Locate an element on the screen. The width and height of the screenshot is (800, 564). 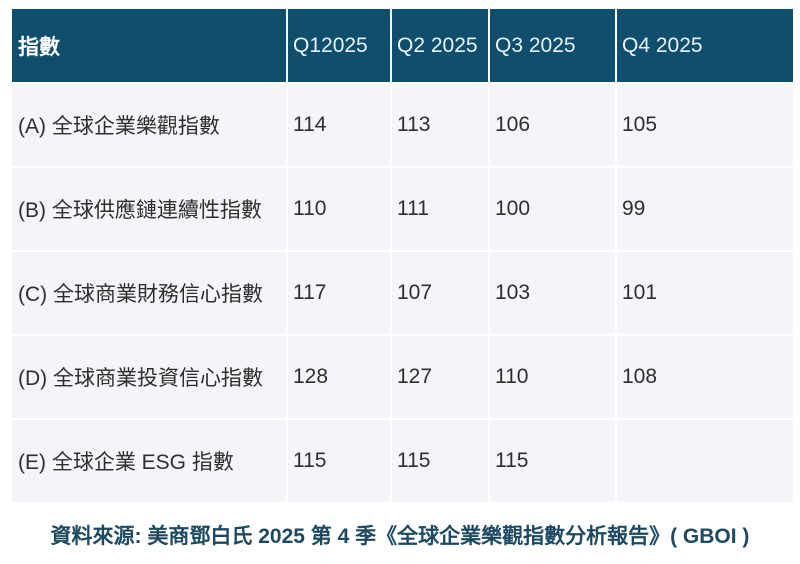
header-row: 指數 Q12025 Q2 2025 Q3 2025 Q4 2025 is located at coordinates (402, 45).